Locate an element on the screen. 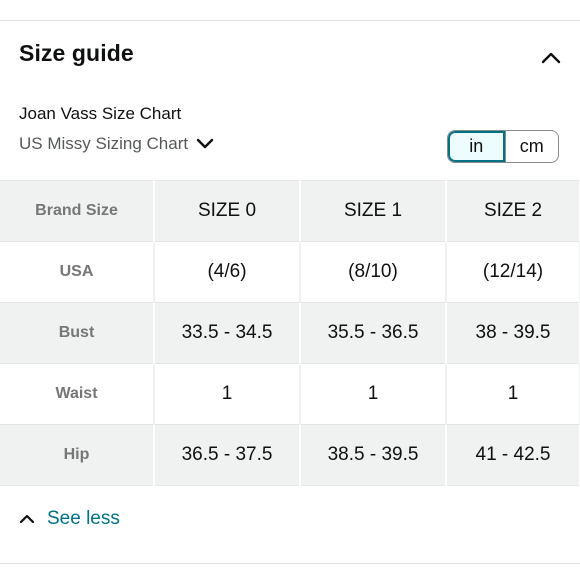 This screenshot has height=580, width=580. see-less-link: See less is located at coordinates (69, 519).